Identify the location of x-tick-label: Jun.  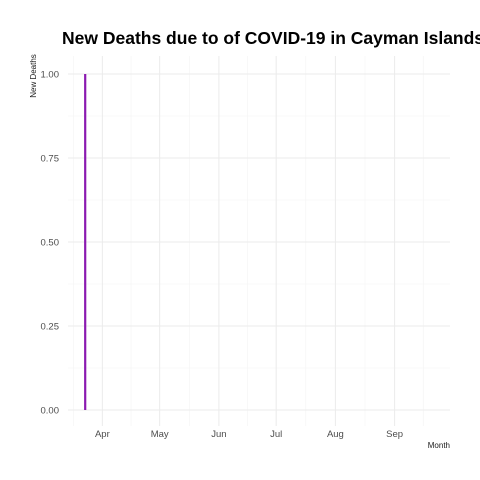
(218, 434).